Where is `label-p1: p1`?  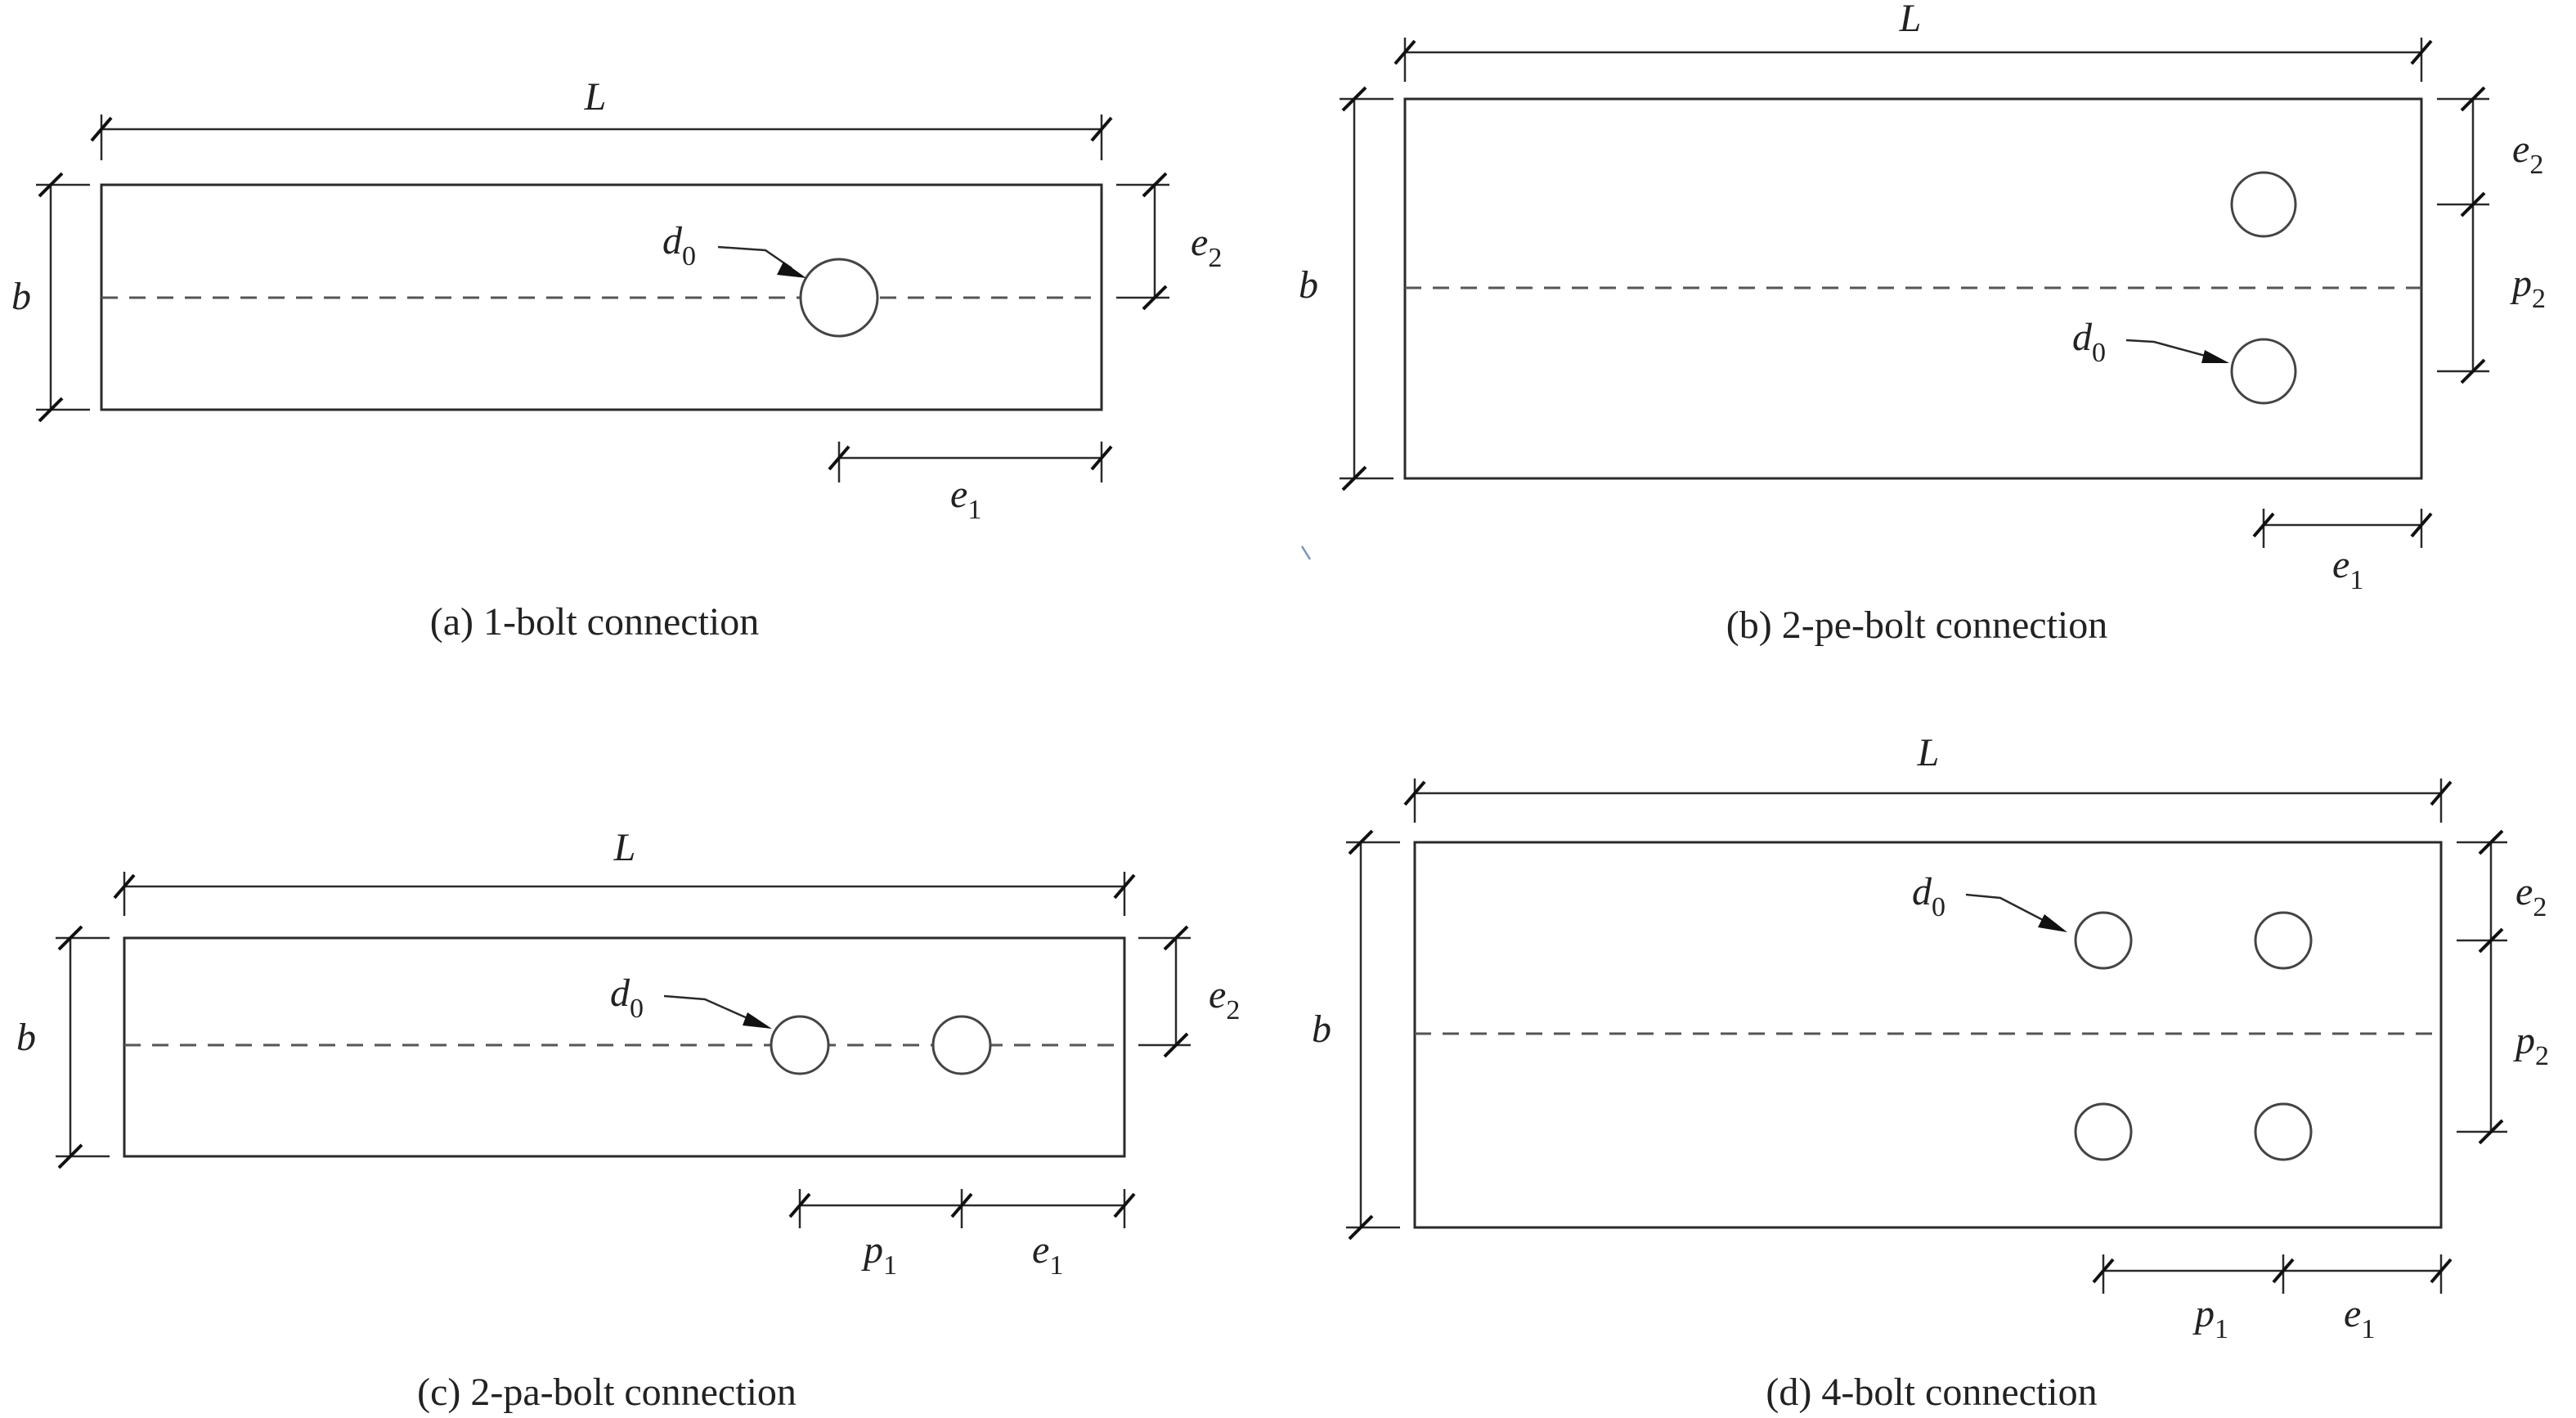
label-p1: p1 is located at coordinates (2210, 1318).